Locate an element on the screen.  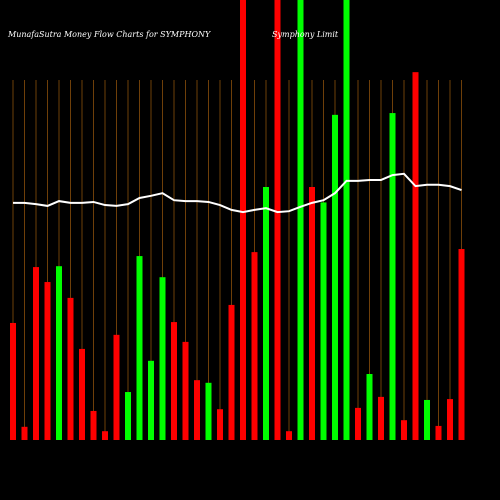
chart-subtitle: Symphony Limit is located at coordinates (305, 34).